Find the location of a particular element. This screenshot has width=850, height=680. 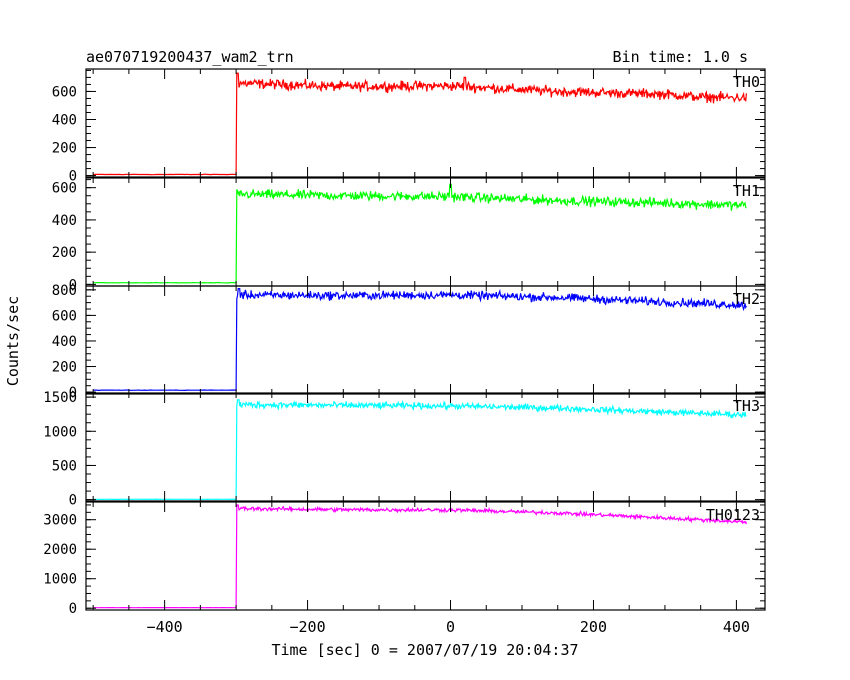

y-tick-label: 800 is located at coordinates (64, 291).